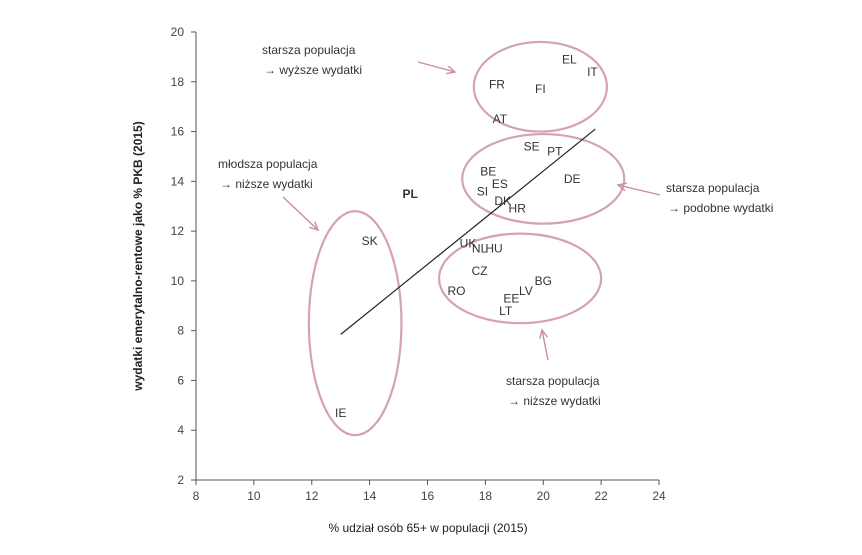  Describe the element at coordinates (180, 480) in the screenshot. I see `y-tick-label: 2` at that location.